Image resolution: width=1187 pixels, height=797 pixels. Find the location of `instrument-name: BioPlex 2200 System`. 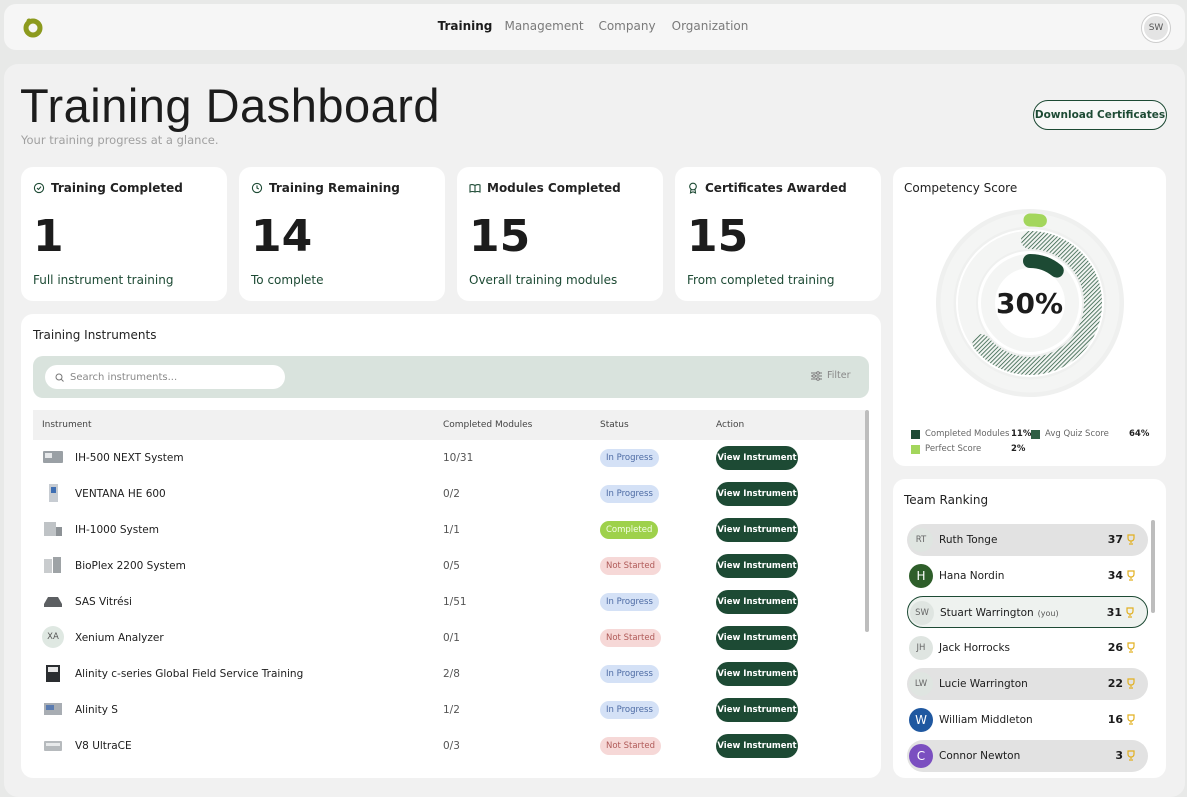

instrument-name: BioPlex 2200 System is located at coordinates (130, 566).